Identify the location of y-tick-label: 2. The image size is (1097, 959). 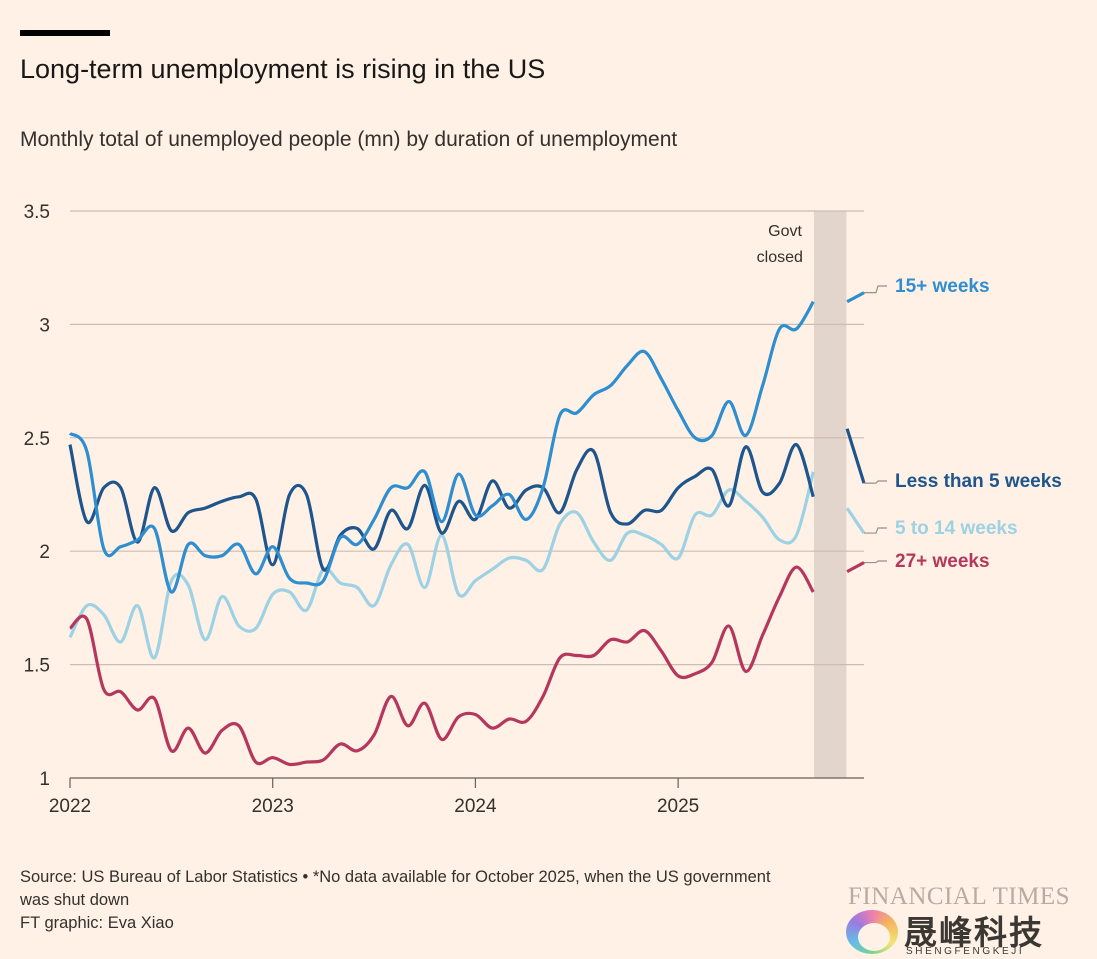
(44, 552).